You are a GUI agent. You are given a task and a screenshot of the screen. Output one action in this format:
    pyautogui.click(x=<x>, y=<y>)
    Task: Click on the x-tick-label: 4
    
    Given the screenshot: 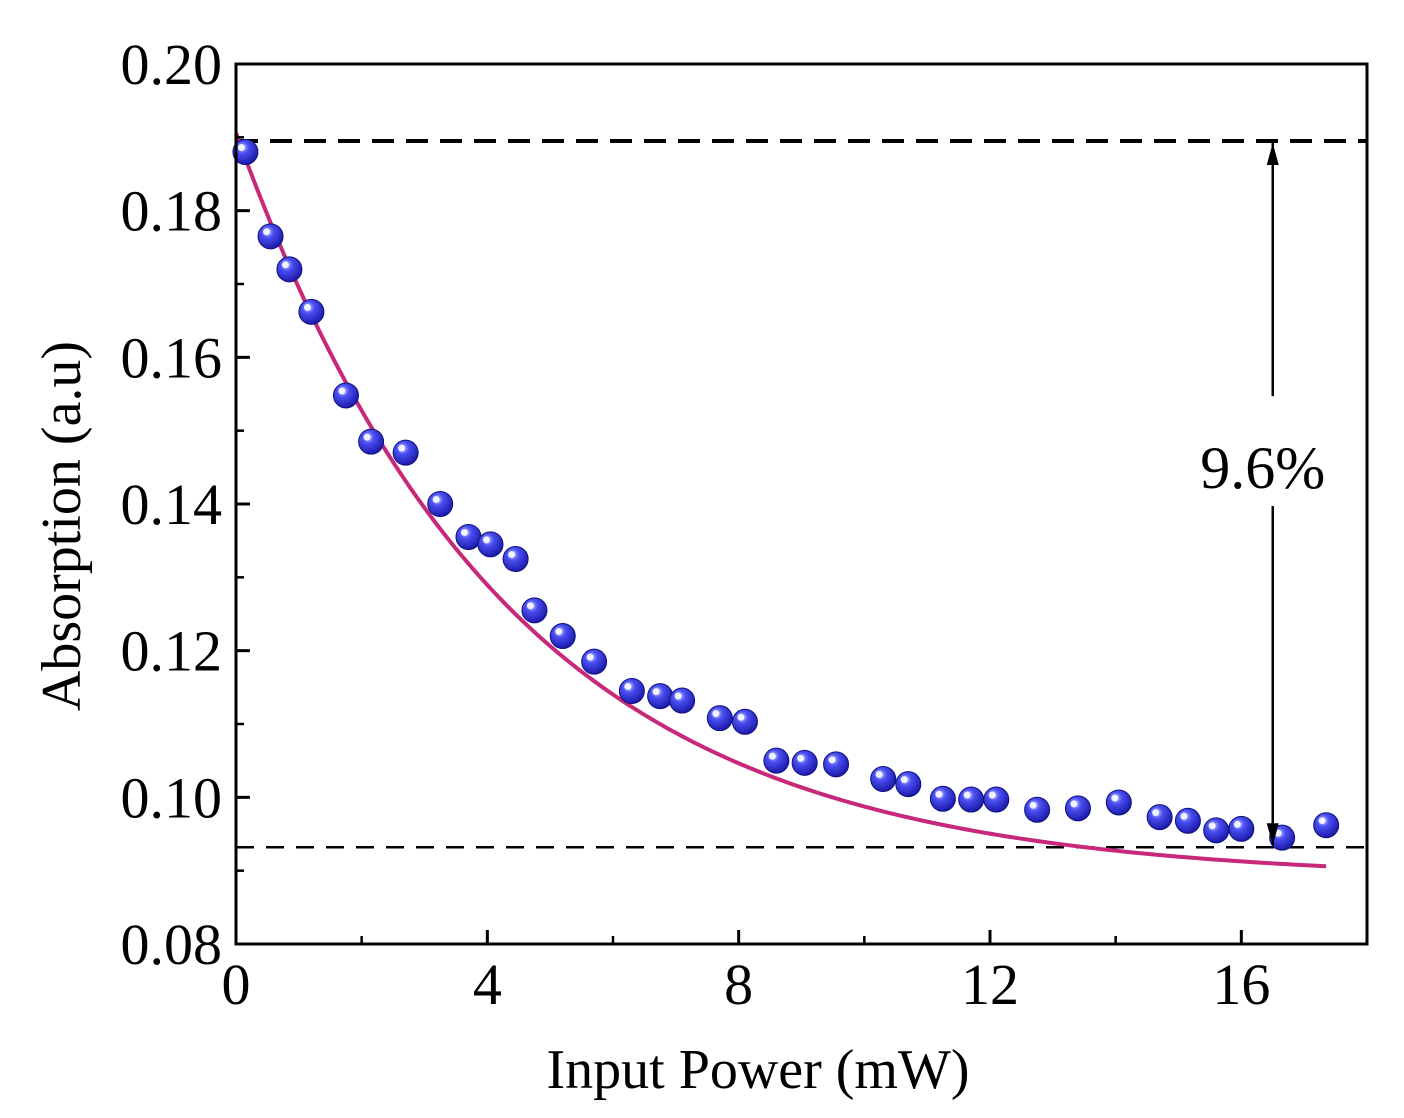 What is the action you would take?
    pyautogui.click(x=487, y=984)
    